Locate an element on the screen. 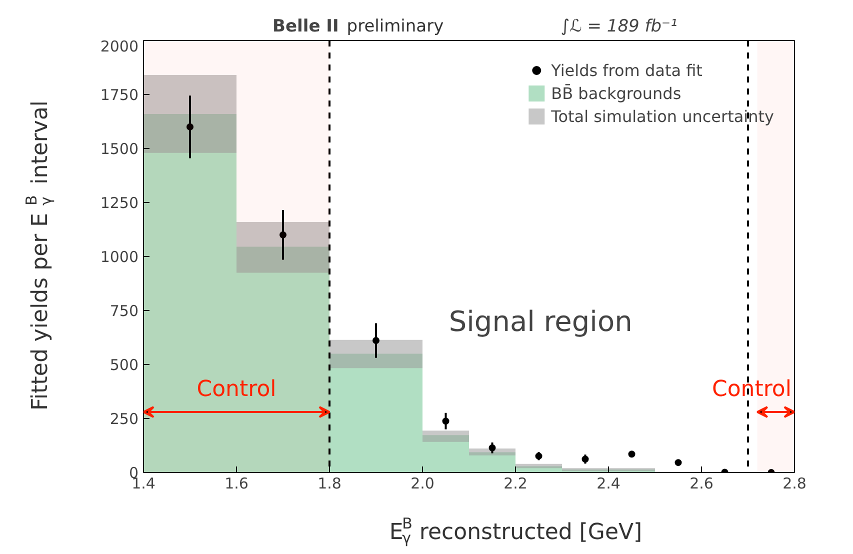 This screenshot has height=554, width=853. x-tick-label: 1.6 is located at coordinates (236, 483).